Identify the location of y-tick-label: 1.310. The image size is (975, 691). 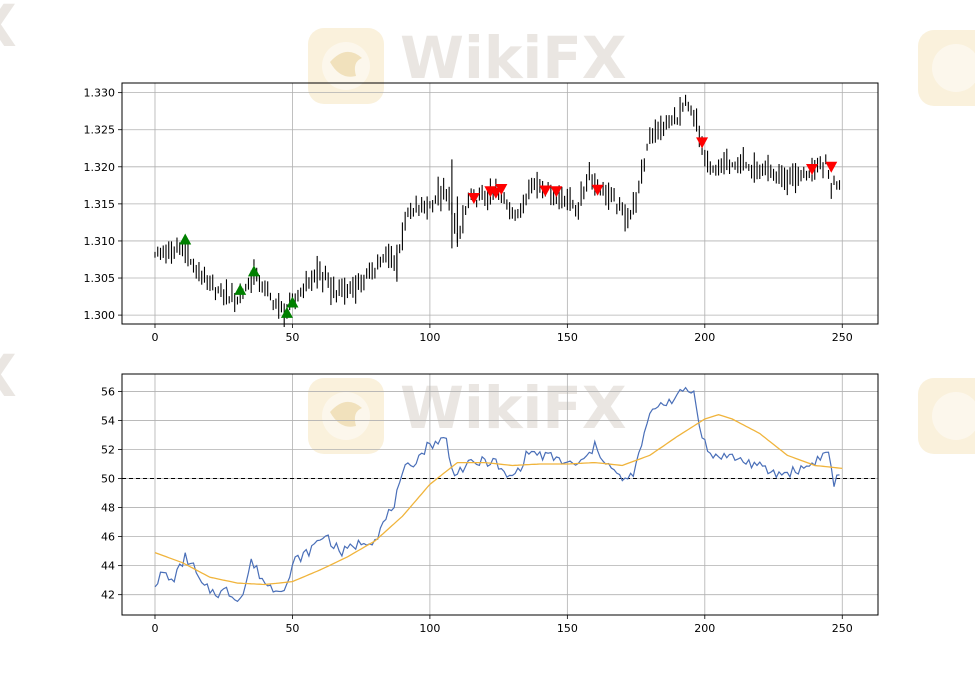
(100, 241).